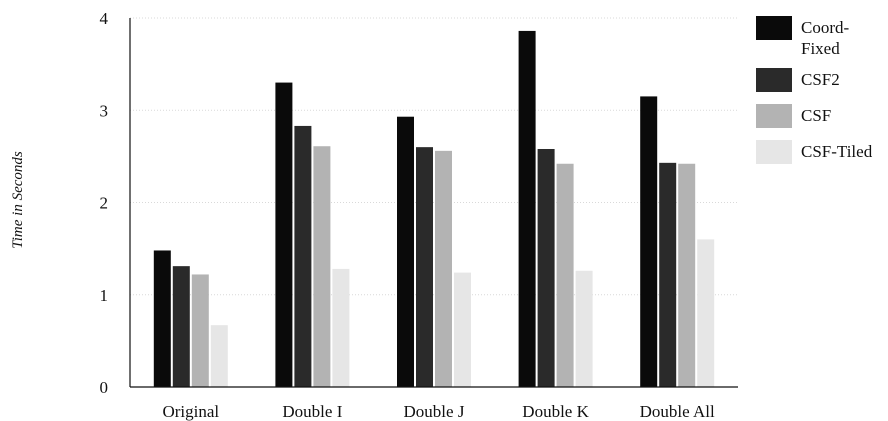 The height and width of the screenshot is (421, 888). Describe the element at coordinates (677, 411) in the screenshot. I see `x-tick-label: Double All` at that location.